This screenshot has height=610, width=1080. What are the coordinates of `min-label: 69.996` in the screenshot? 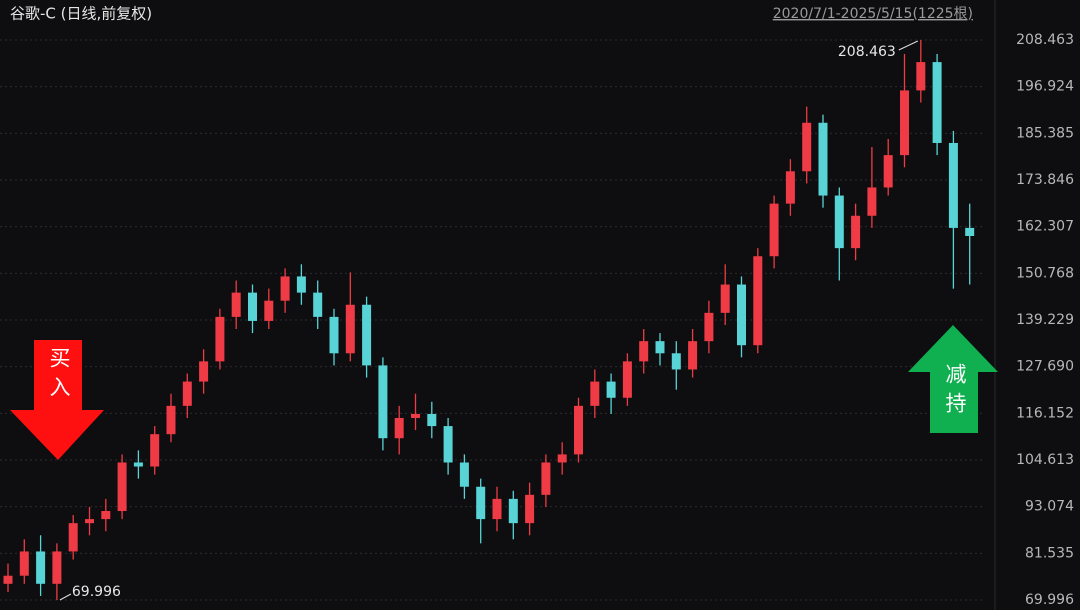 It's located at (96, 592).